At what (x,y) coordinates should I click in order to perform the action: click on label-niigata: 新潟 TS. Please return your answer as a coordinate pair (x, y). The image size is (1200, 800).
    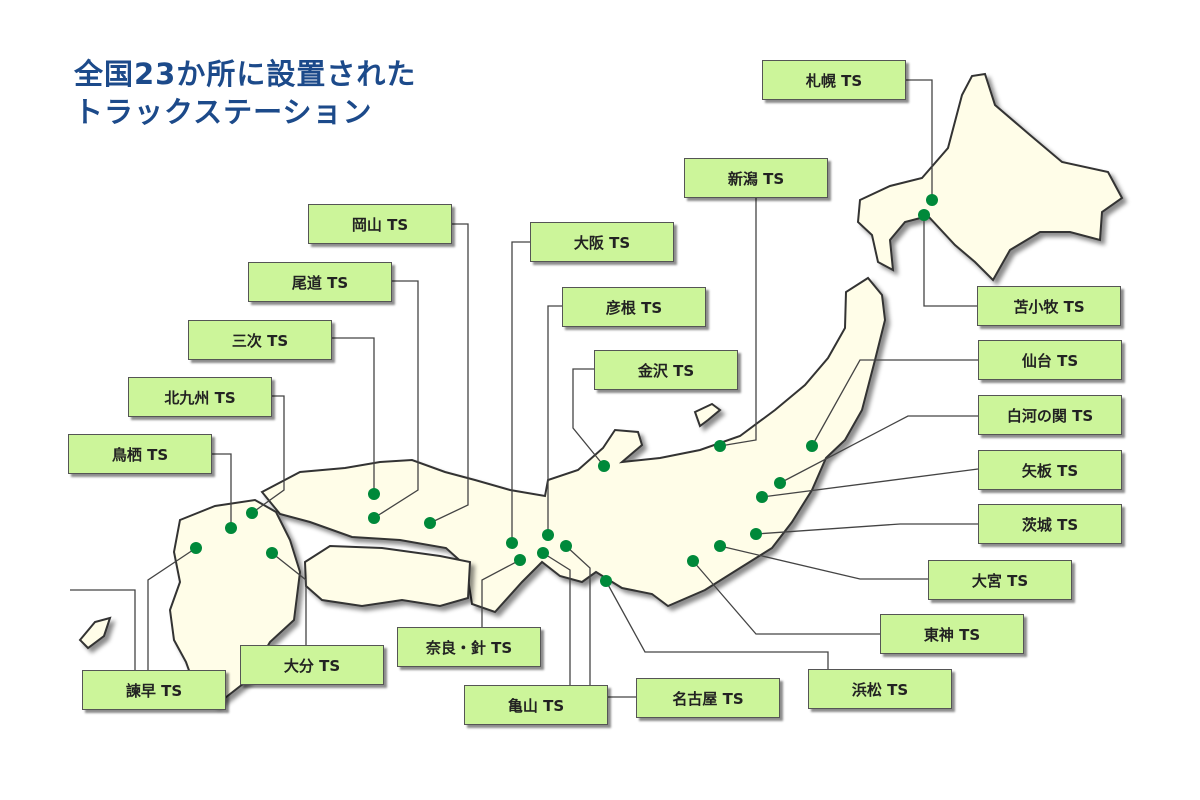
    Looking at the image, I should click on (756, 178).